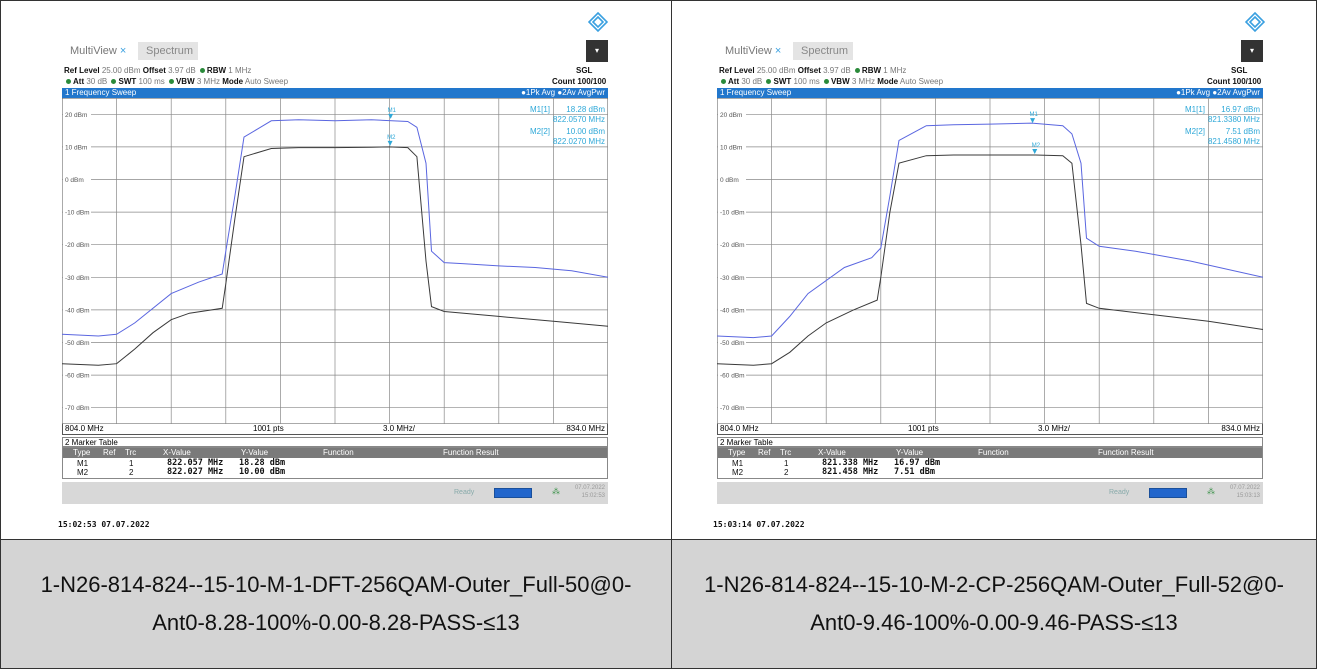  What do you see at coordinates (1243, 131) in the screenshot?
I see `readout-y-value: 7.51 dBm` at bounding box center [1243, 131].